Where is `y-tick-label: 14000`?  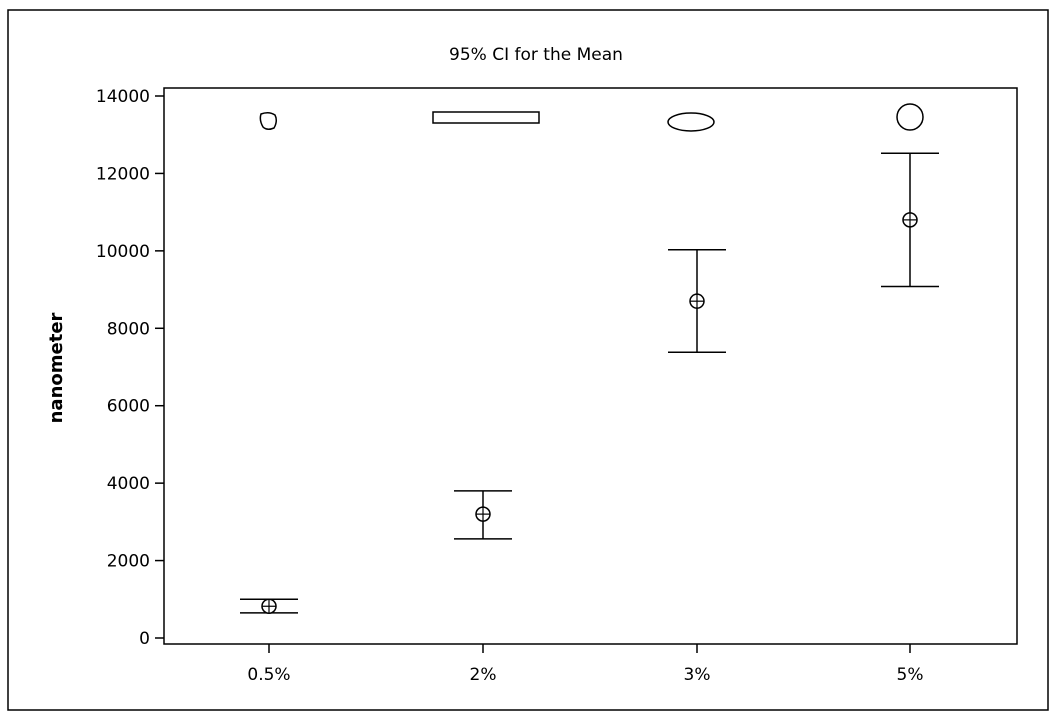
y-tick-label: 14000 is located at coordinates (123, 97).